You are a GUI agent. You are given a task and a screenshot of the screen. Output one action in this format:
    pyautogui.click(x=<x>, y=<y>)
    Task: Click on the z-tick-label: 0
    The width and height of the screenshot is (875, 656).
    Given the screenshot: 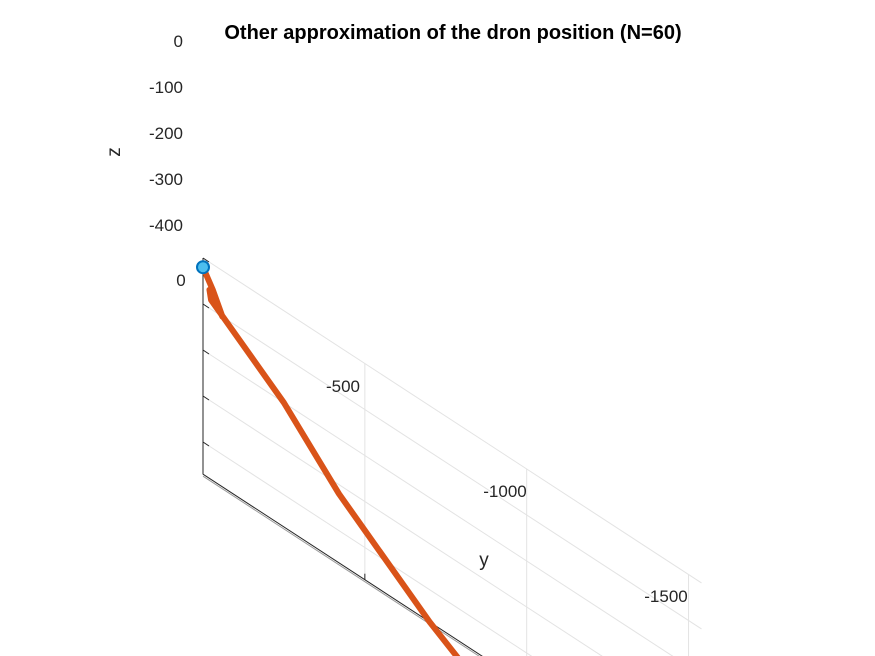 What is the action you would take?
    pyautogui.click(x=178, y=41)
    